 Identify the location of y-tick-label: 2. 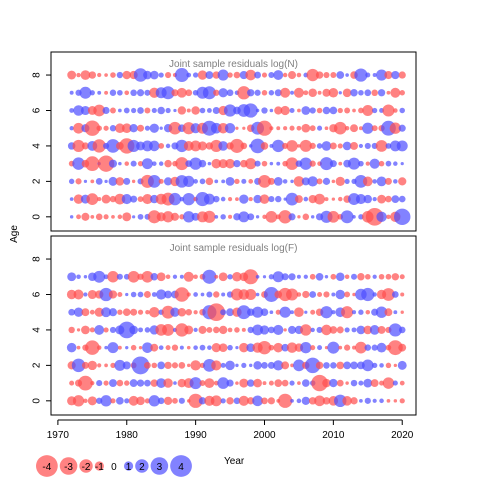
(37, 181).